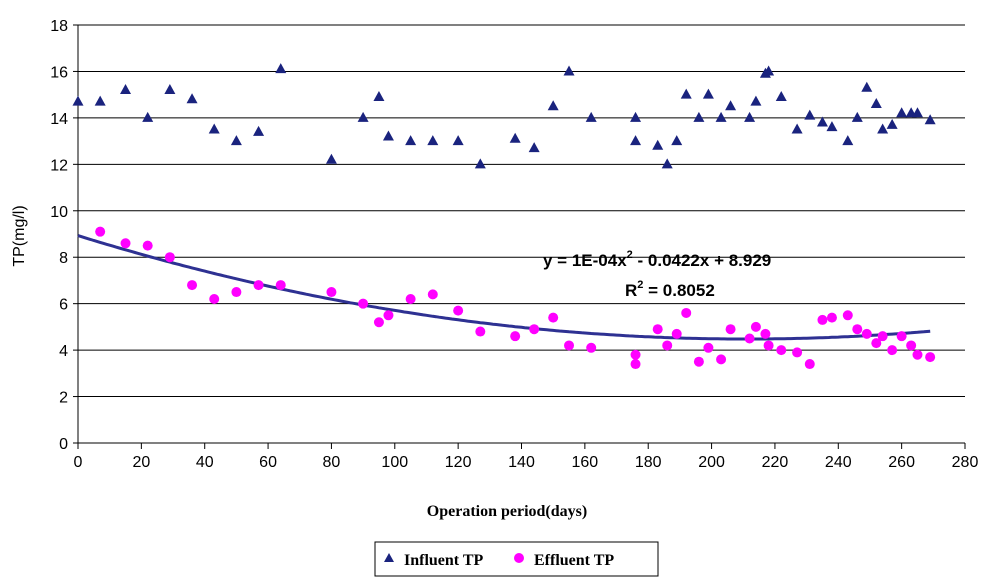 The width and height of the screenshot is (982, 584). Describe the element at coordinates (59, 119) in the screenshot. I see `y-tick-label: 14` at that location.